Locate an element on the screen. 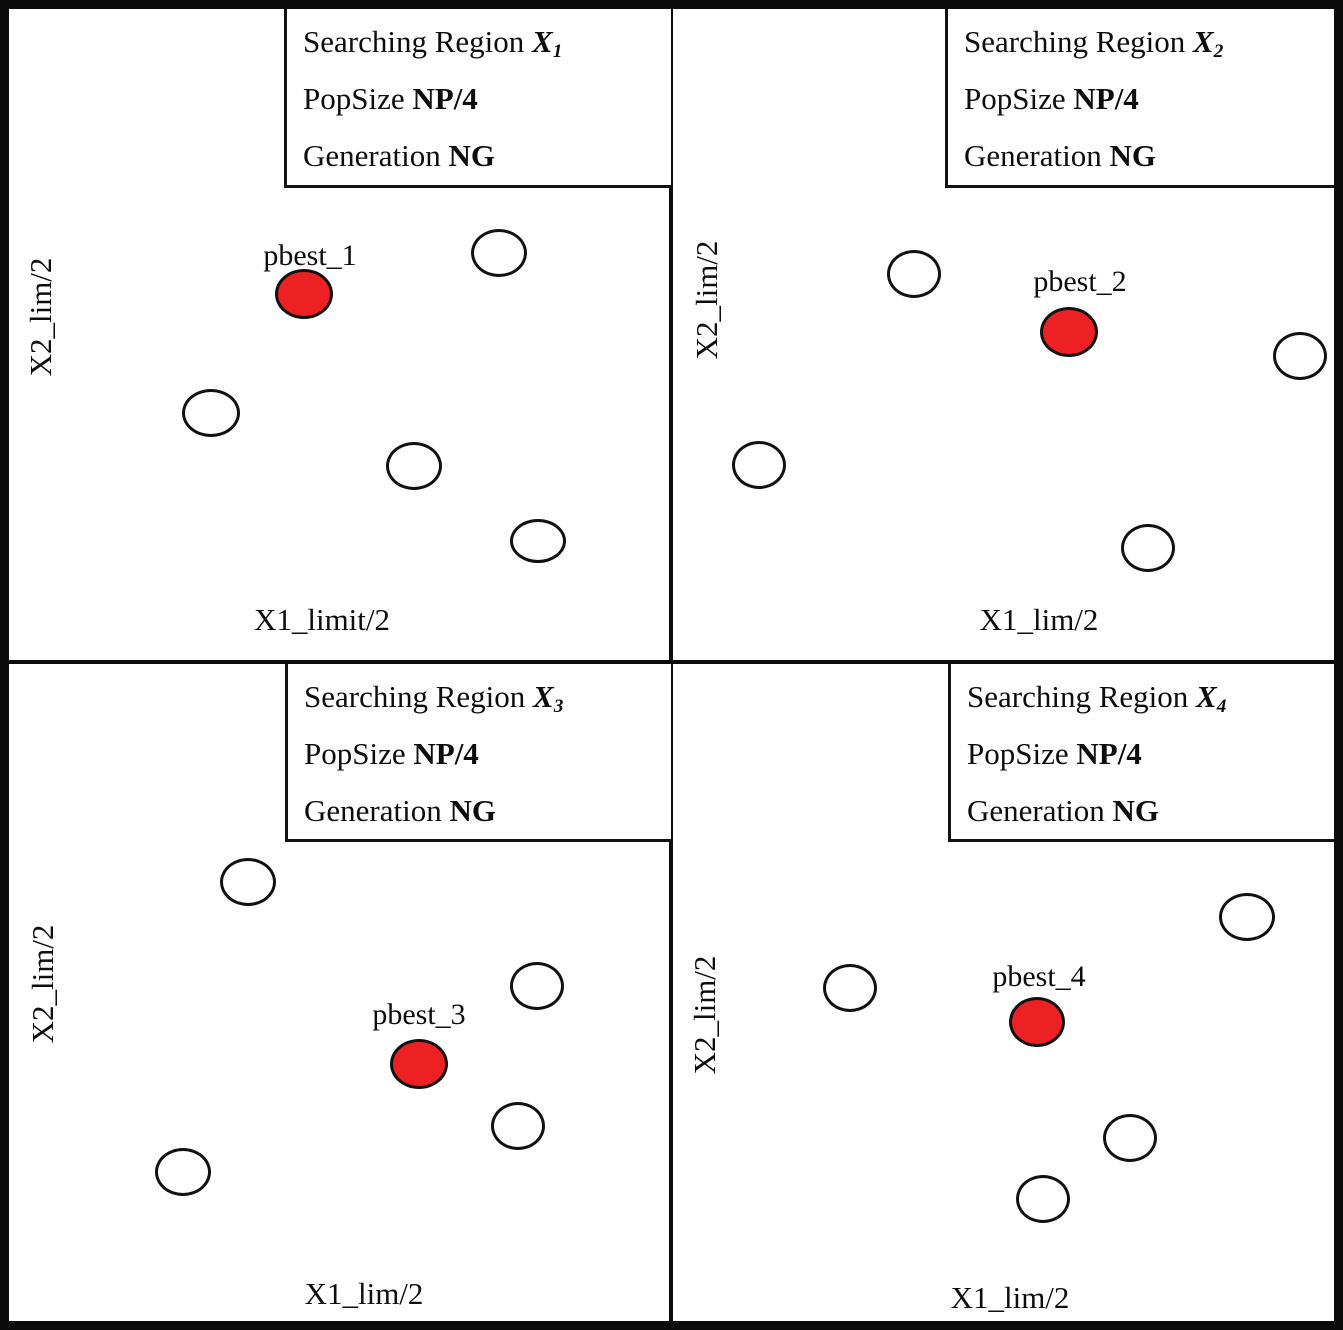  region-title: Searching Region X1 is located at coordinates (487, 41).